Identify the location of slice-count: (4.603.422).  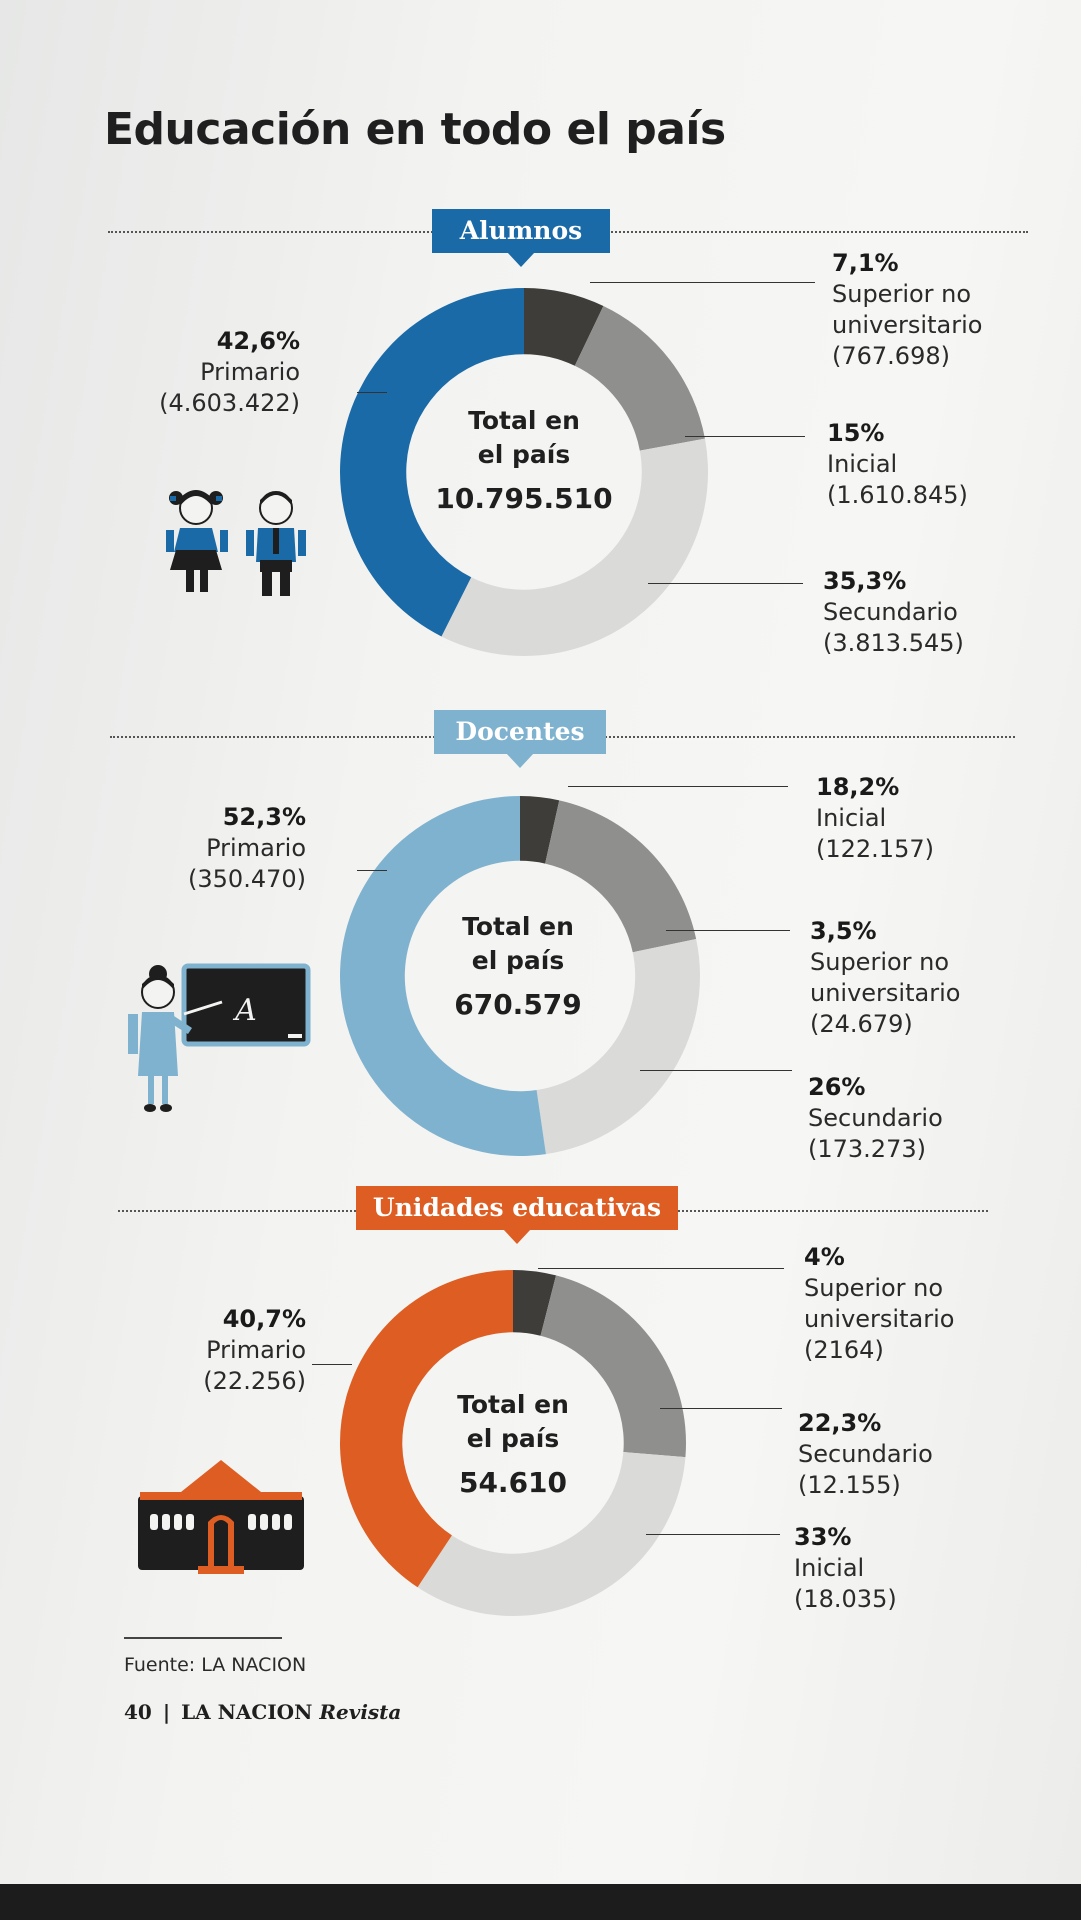
(229, 403).